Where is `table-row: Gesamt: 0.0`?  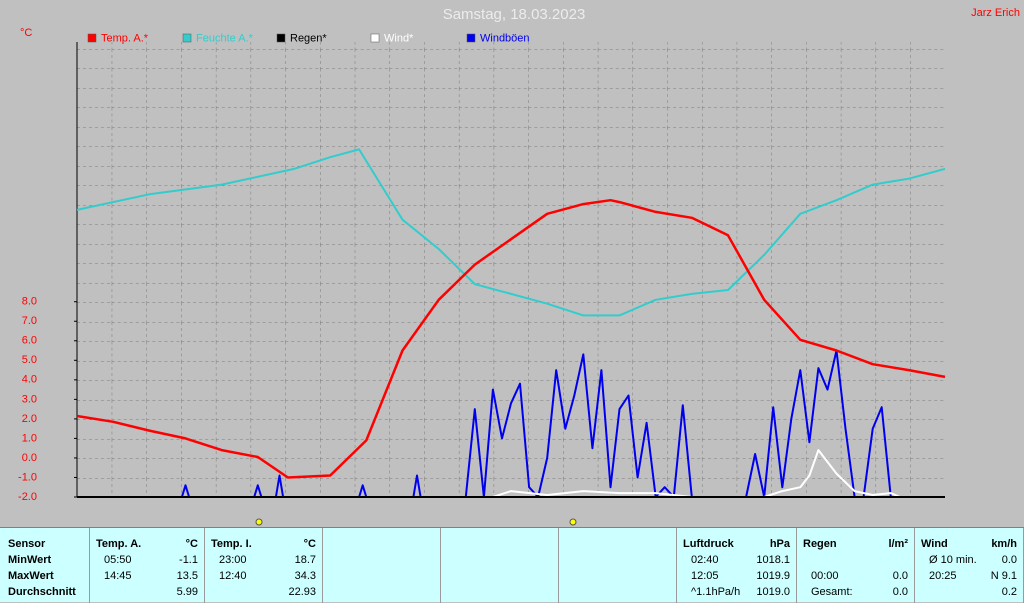 table-row: Gesamt: 0.0 is located at coordinates (855, 594).